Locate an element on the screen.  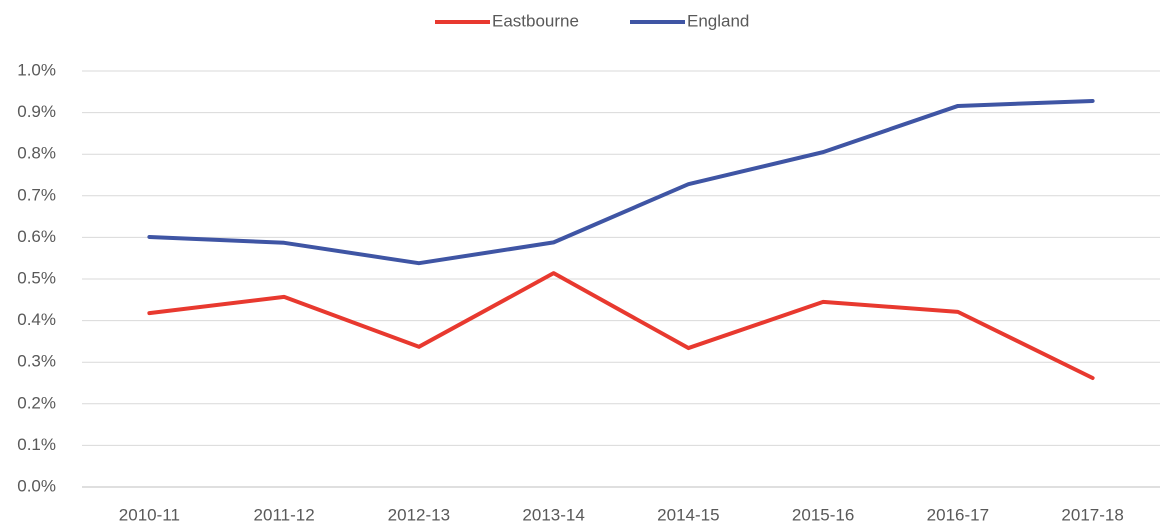
y-tick-label: 0.3% is located at coordinates (36, 361).